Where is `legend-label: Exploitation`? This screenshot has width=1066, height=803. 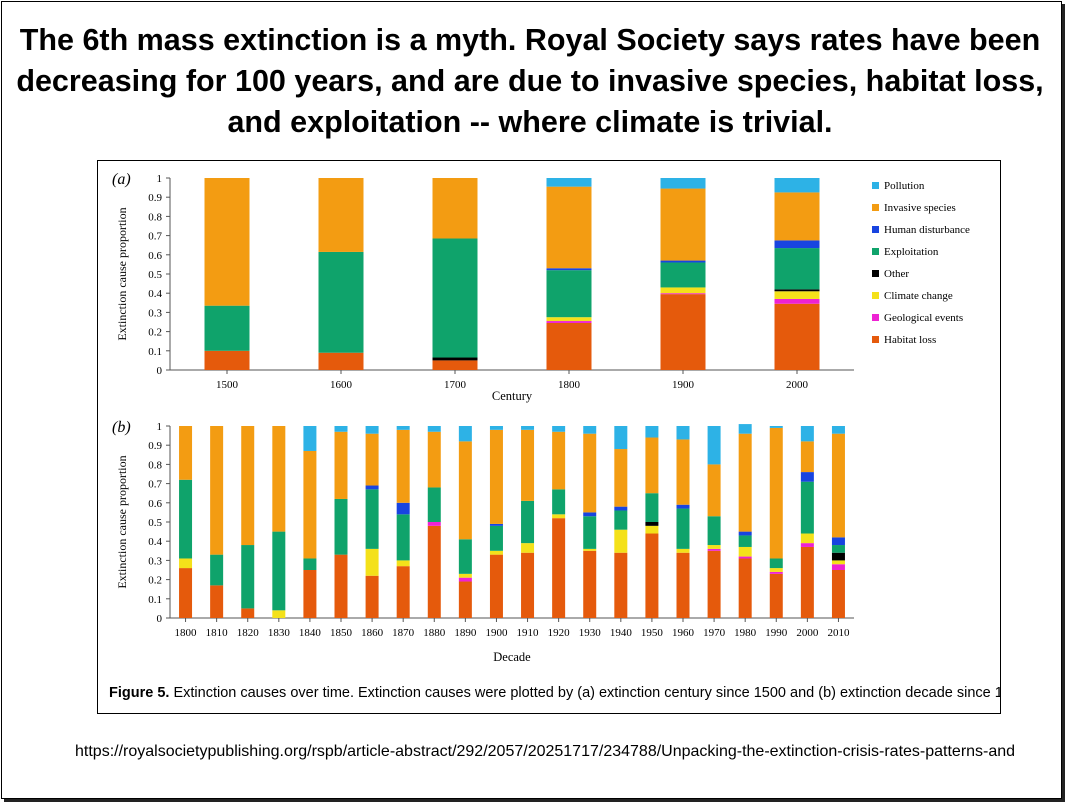 legend-label: Exploitation is located at coordinates (911, 252).